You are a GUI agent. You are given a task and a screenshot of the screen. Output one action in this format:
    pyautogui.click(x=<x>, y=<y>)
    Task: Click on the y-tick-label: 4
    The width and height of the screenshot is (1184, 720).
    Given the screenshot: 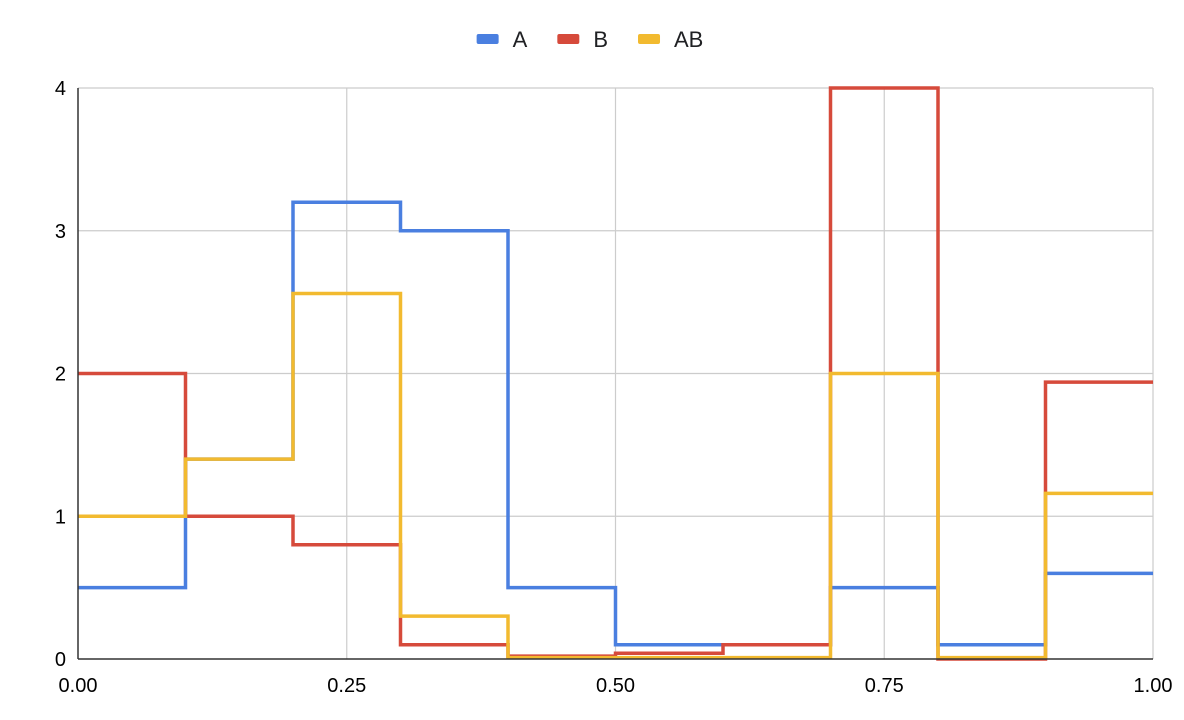 What is the action you would take?
    pyautogui.click(x=60, y=89)
    